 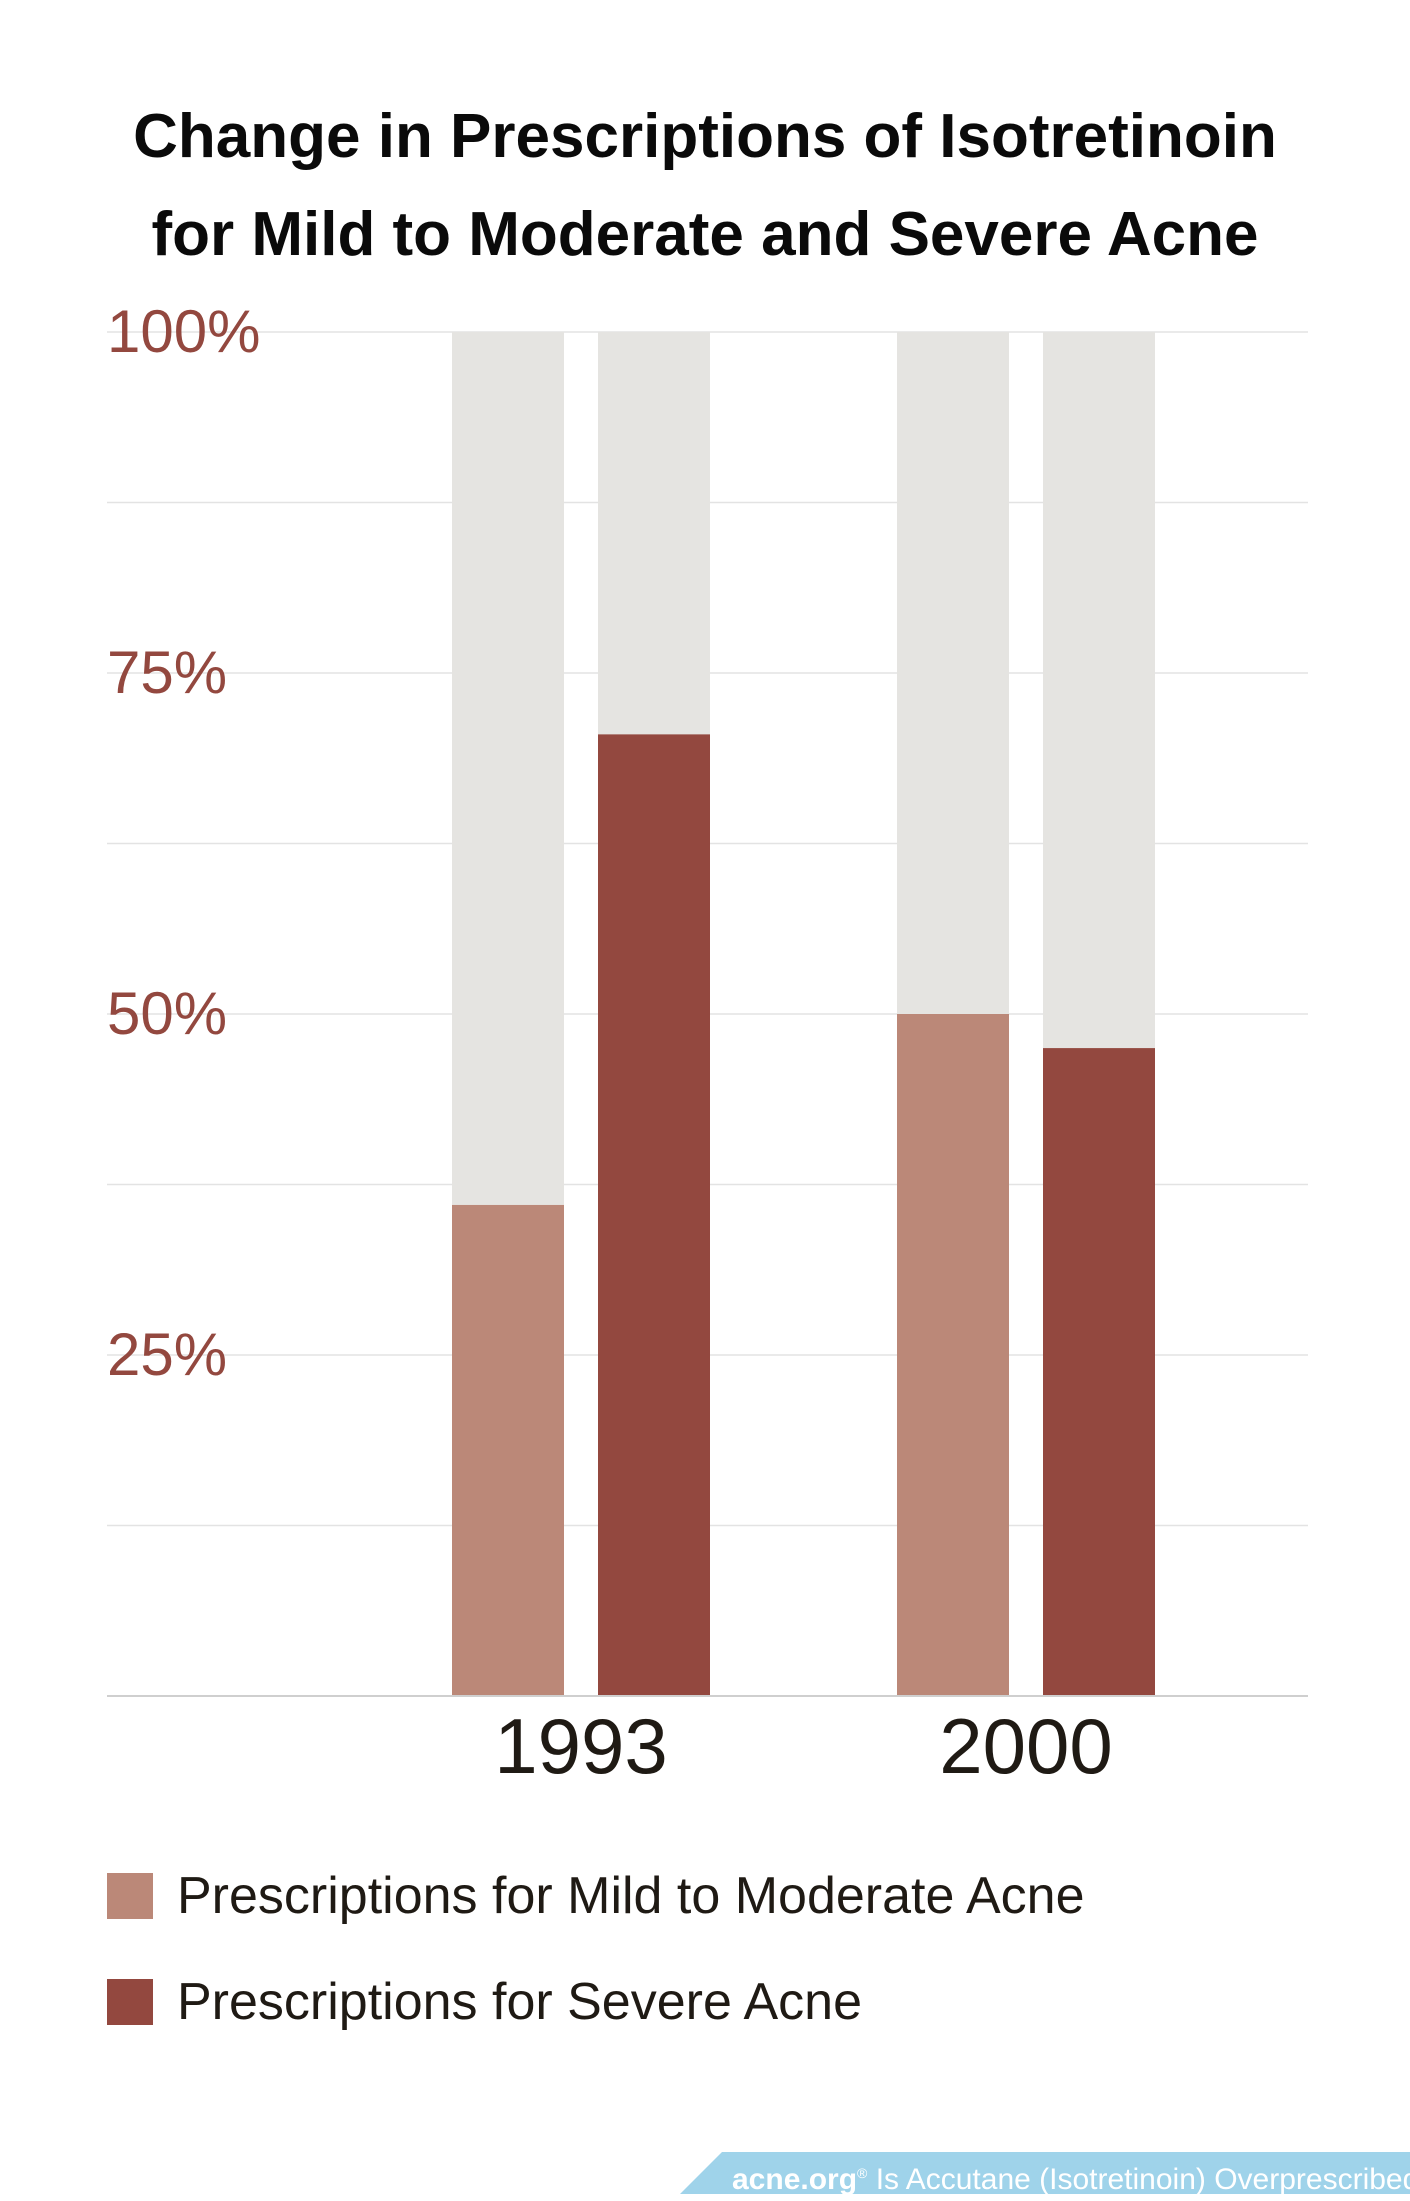 I want to click on chart-title-line-2: for Mild to Moderate and Severe Acne, so click(x=705, y=234).